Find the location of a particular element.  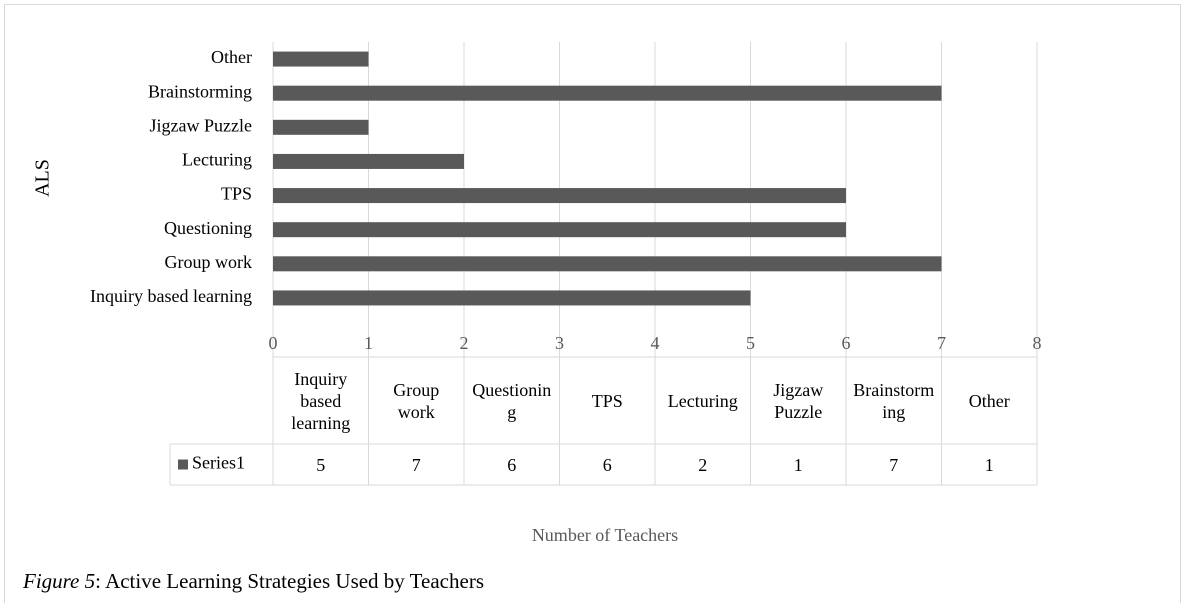

table-header: Lecturing is located at coordinates (702, 400).